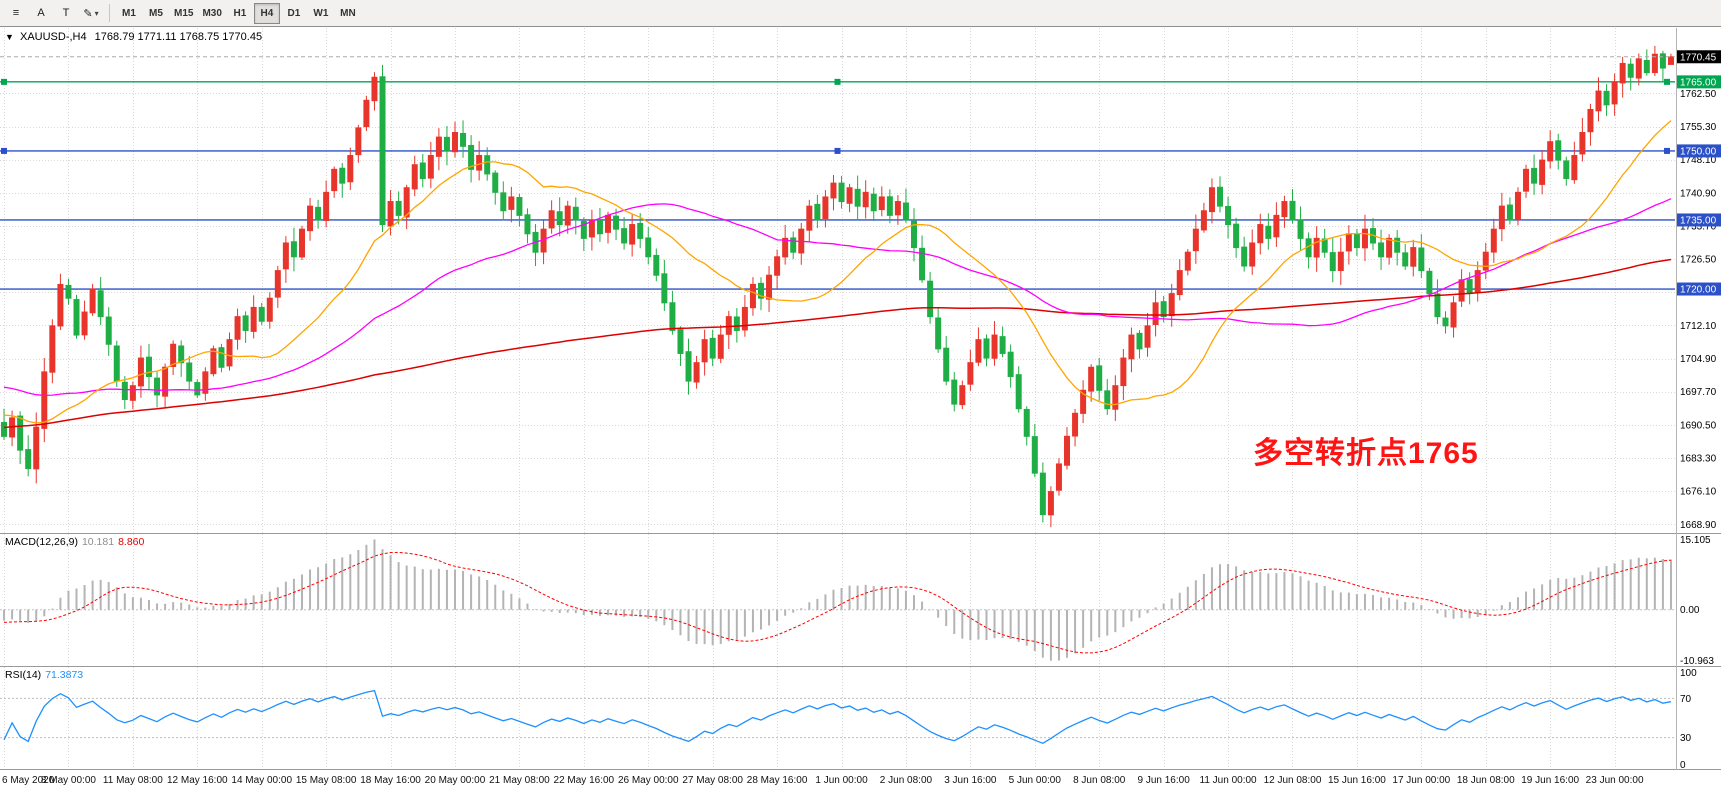 This screenshot has width=1721, height=795. I want to click on ohlc-values: 1768.79 1771.11 1768.75 1770.45, so click(178, 37).